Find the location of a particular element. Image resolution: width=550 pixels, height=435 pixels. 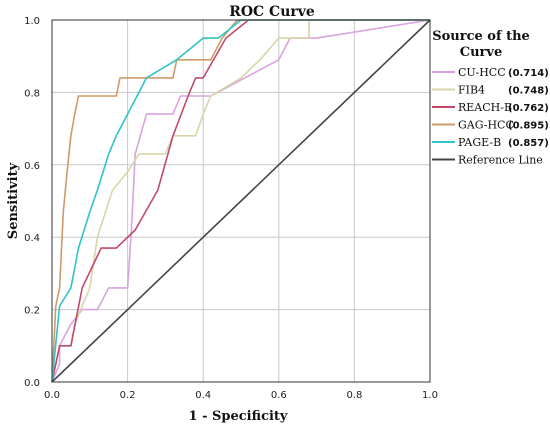

legend-auc-gag-hcc: (0.895) is located at coordinates (528, 126).